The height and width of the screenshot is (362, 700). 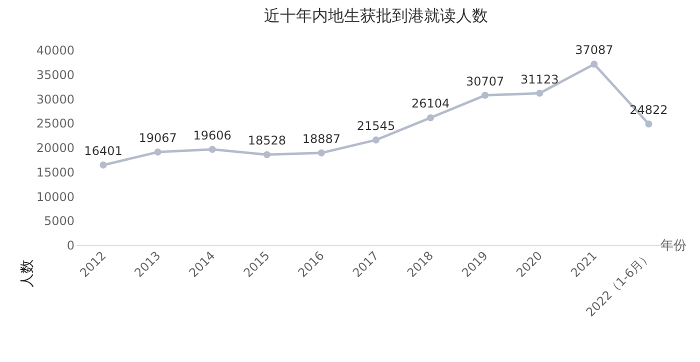 I want to click on data-label: 19067, so click(x=157, y=138).